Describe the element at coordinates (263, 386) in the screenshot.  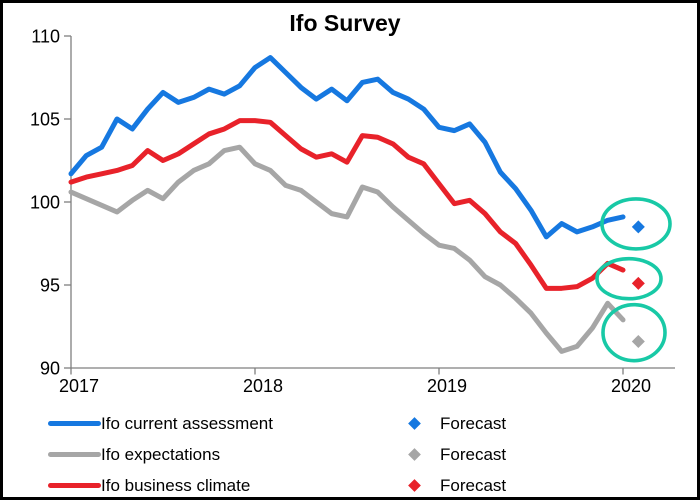
I see `x-tick-label-2018: 2018` at that location.